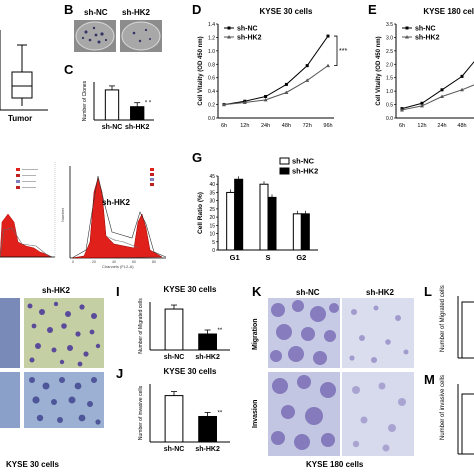 The height and width of the screenshot is (474, 474). What do you see at coordinates (197, 157) in the screenshot?
I see `panel-g-letter: G` at bounding box center [197, 157].